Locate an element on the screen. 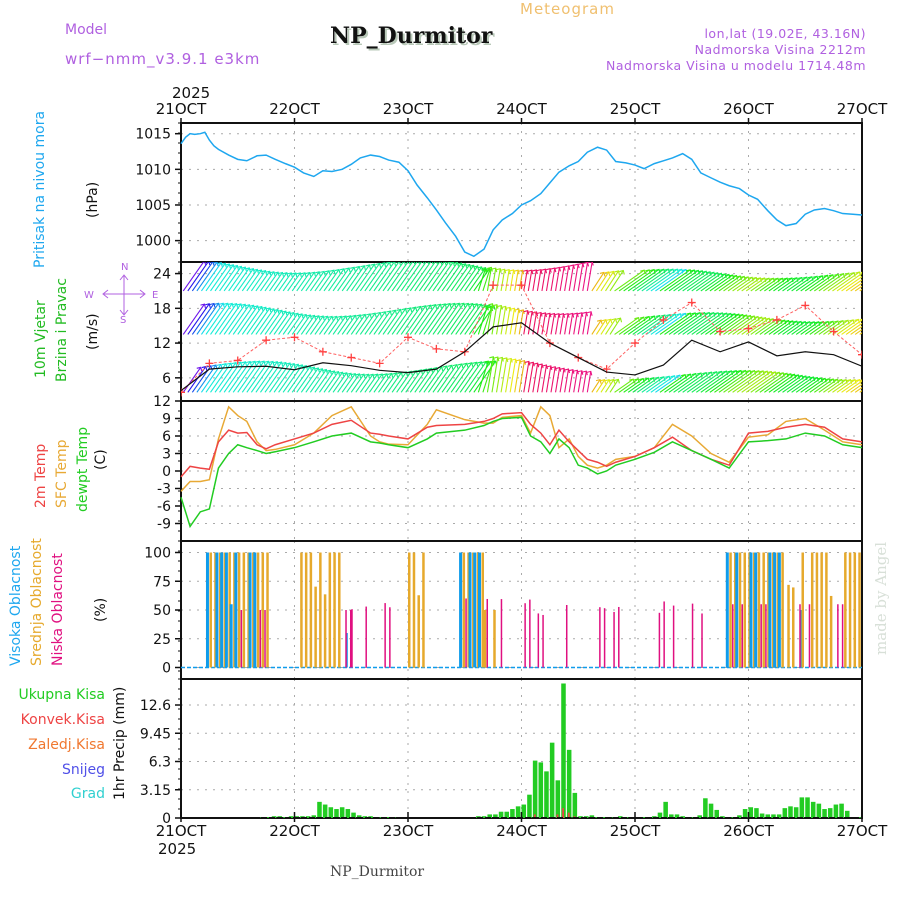  cloud-bar-mid is located at coordinates (325, 631).